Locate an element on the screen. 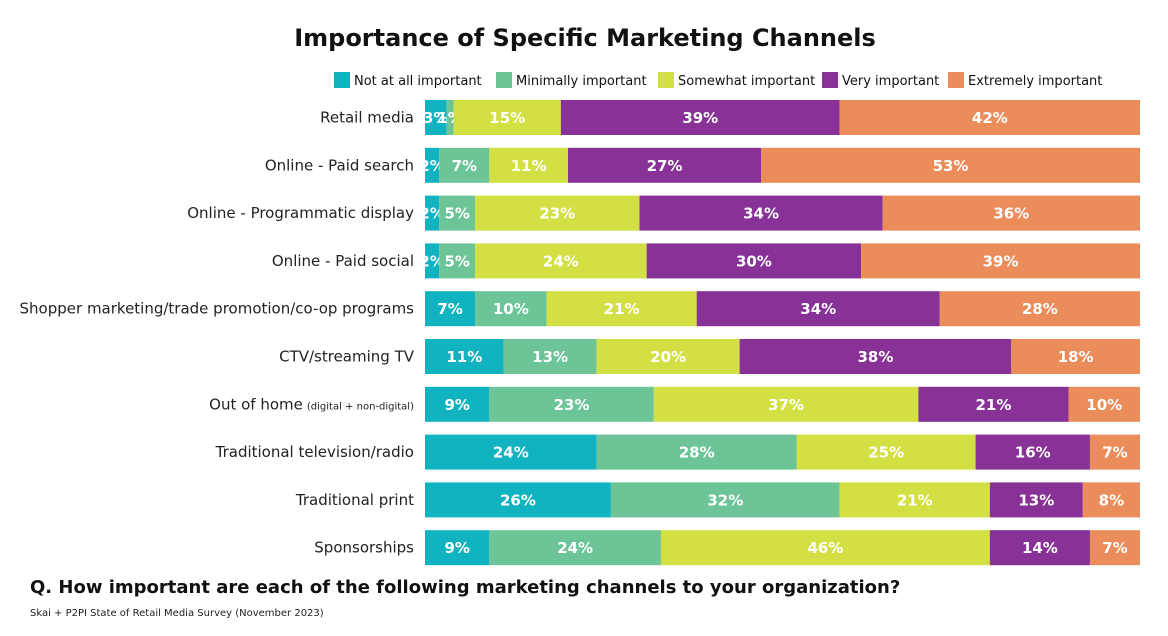 The image size is (1168, 636). data-label: 15% is located at coordinates (507, 118).